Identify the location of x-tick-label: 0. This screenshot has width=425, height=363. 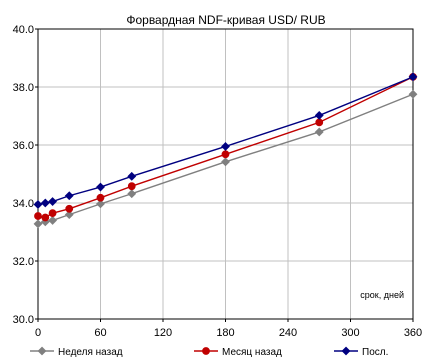
(38, 333).